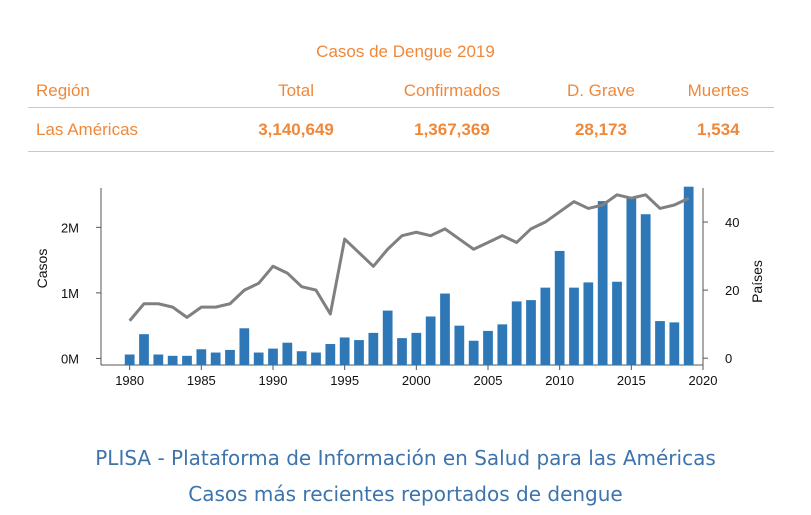 The image size is (811, 515). I want to click on y-right-tick-label-0: 0, so click(728, 358).